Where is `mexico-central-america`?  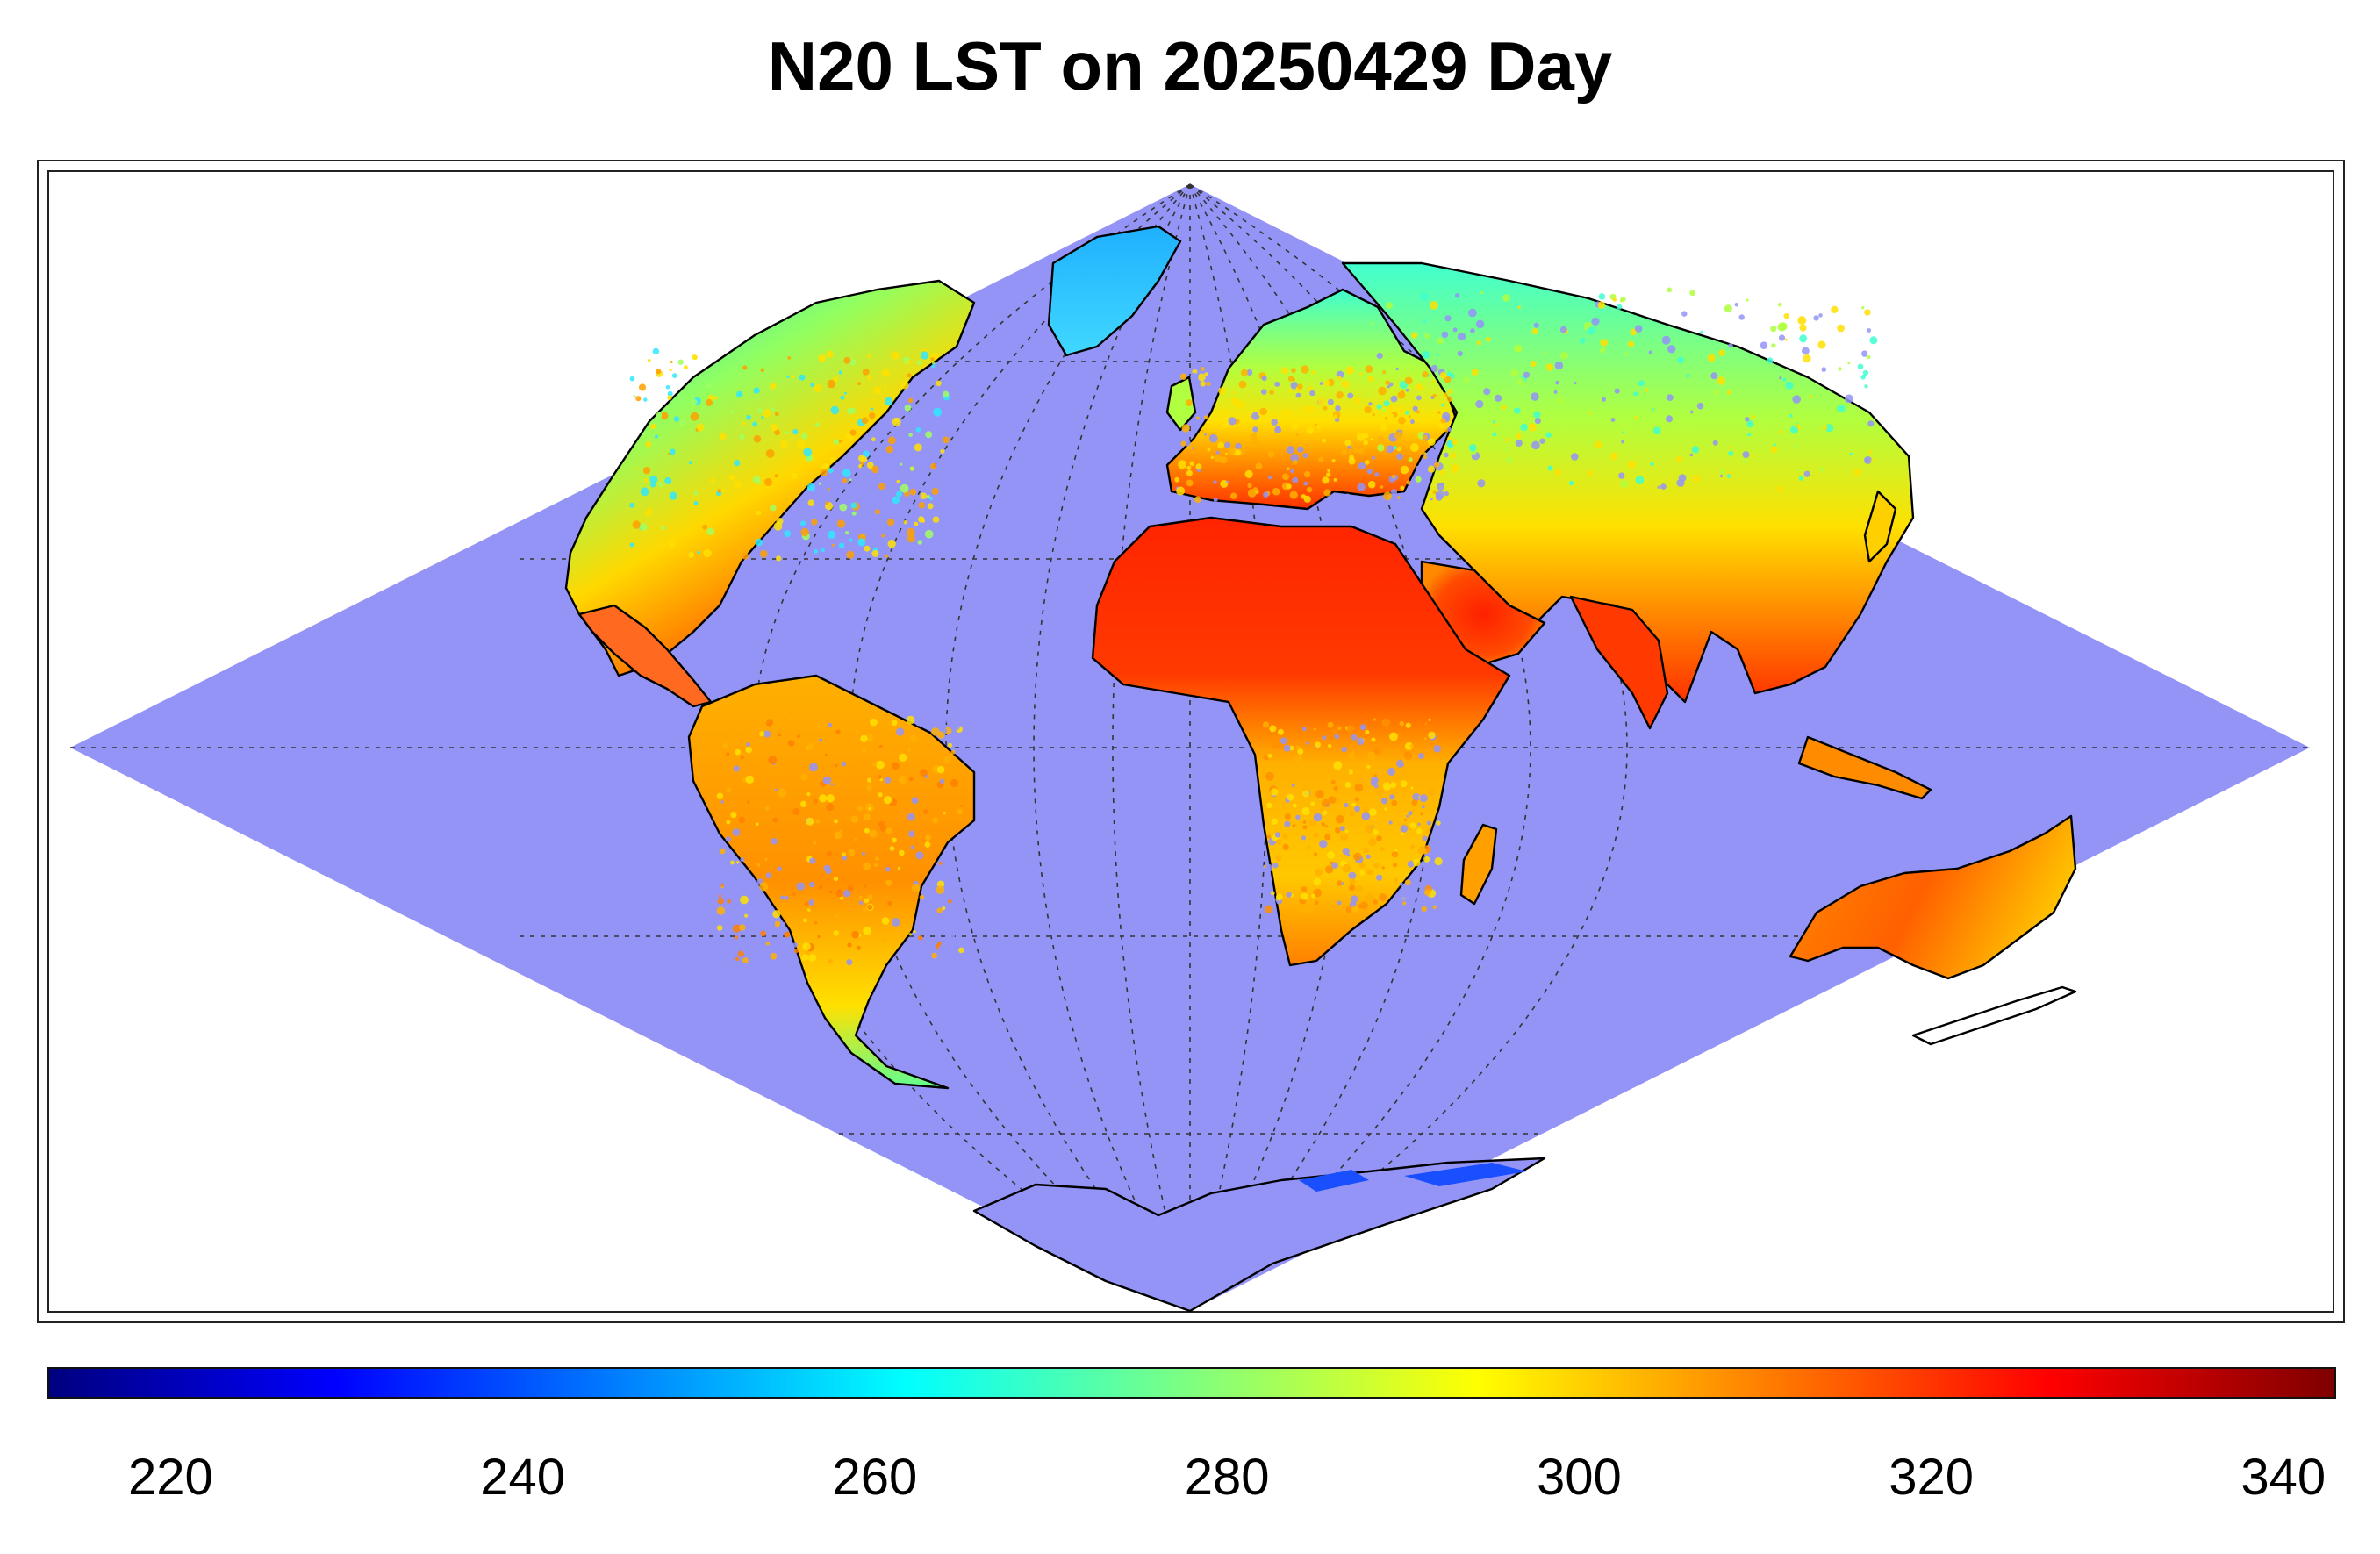
mexico-central-america is located at coordinates (645, 656).